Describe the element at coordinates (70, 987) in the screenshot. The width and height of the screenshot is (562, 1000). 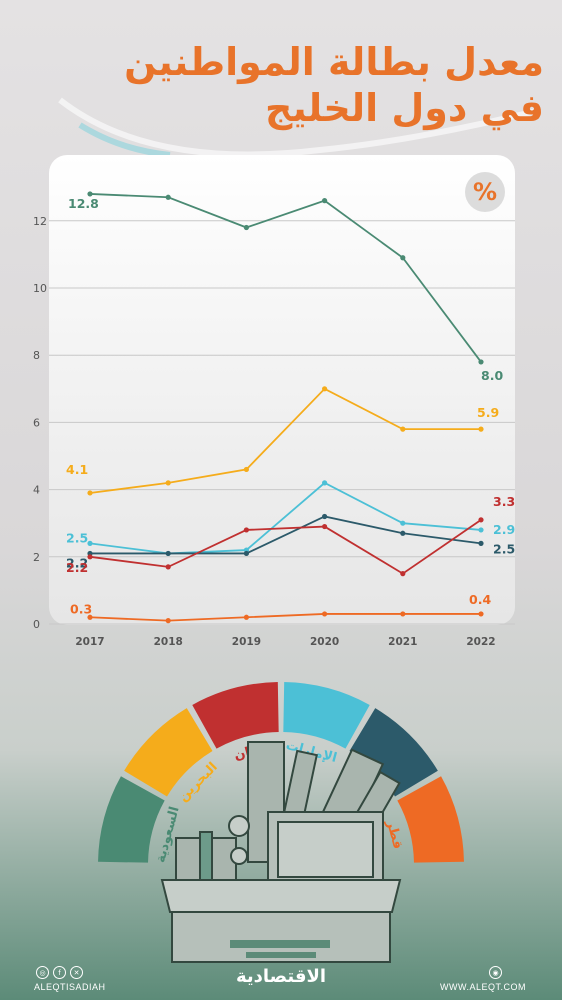
I see `footer-handle: ALEQTISADIAH` at that location.